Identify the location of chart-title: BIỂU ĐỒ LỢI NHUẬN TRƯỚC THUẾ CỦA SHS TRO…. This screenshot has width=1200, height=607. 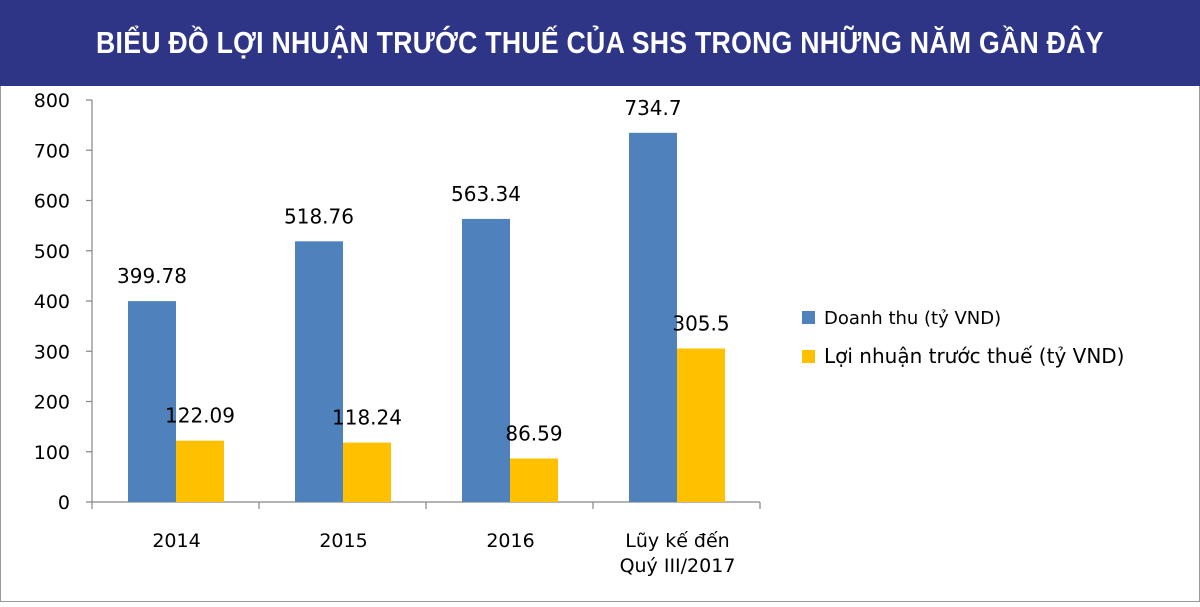
(600, 42).